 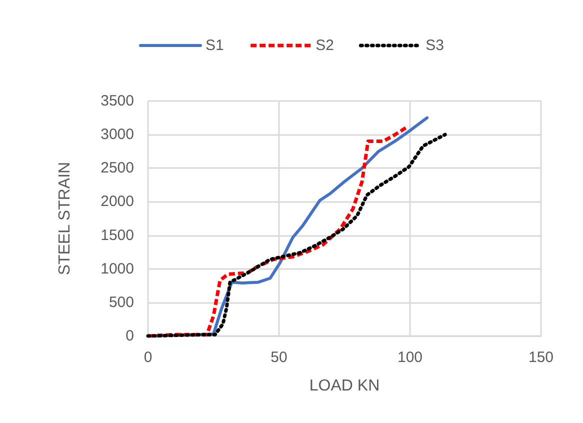 I want to click on y-tick-label: 2000, so click(x=117, y=201).